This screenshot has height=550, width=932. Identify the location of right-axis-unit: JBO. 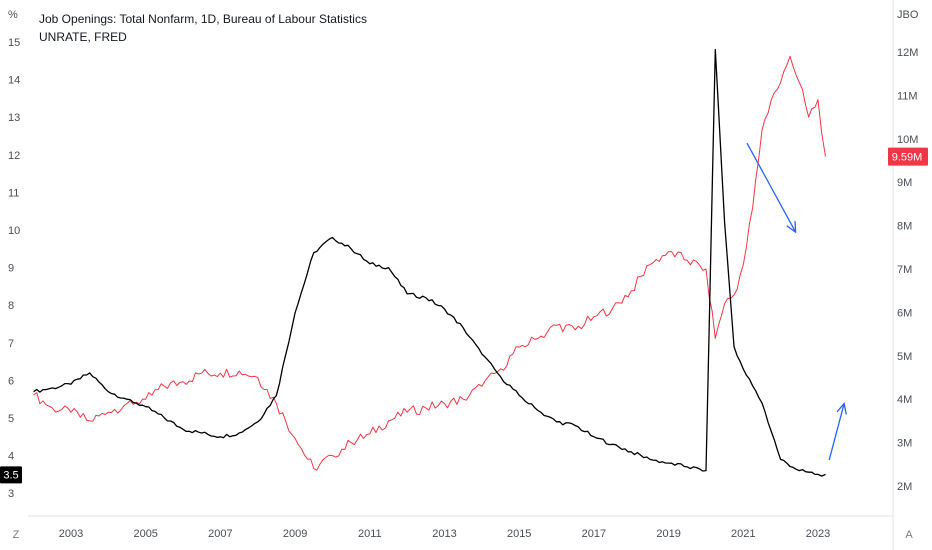
(908, 15).